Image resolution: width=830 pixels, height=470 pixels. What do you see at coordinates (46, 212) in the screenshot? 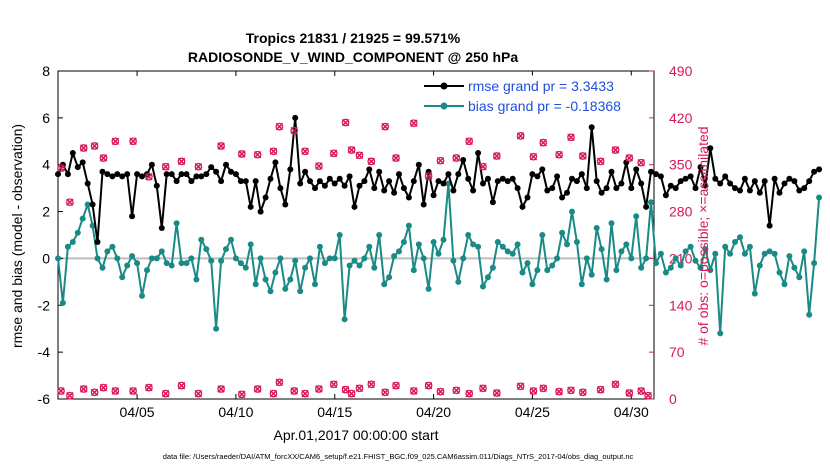
I see `y-left-tick-label: 2` at bounding box center [46, 212].